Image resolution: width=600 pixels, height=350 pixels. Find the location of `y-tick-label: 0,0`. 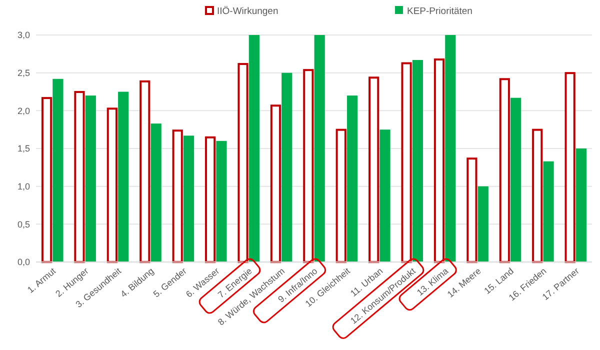

y-tick-label: 0,0 is located at coordinates (23, 262).